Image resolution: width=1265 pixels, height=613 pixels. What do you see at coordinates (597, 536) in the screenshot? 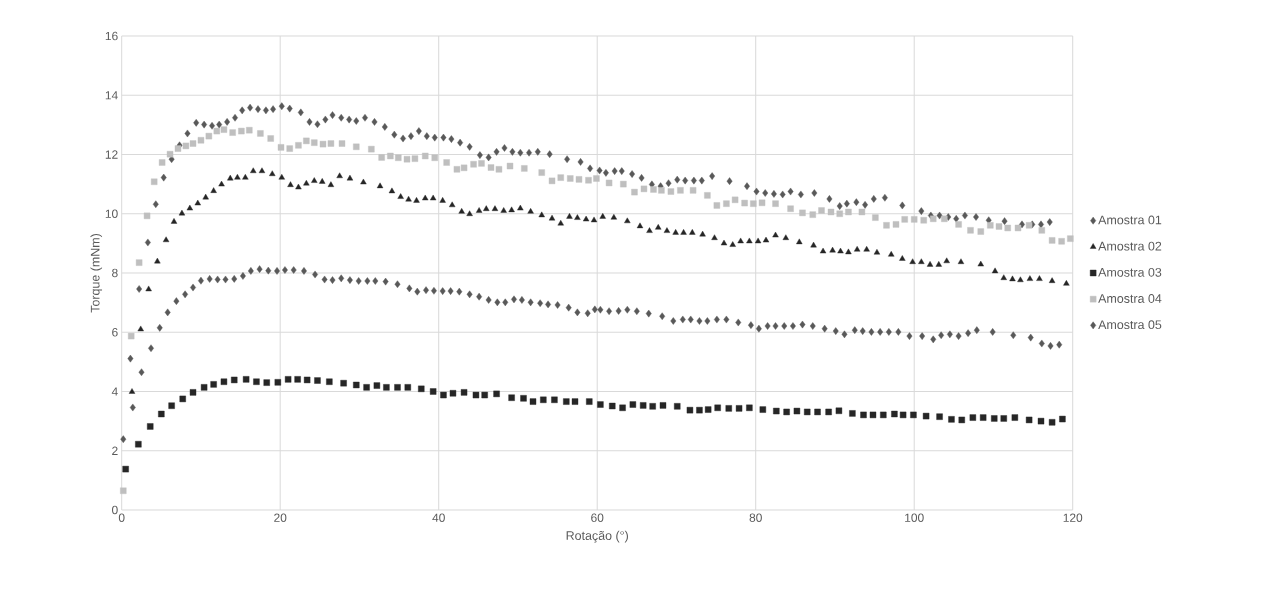
I see `x-axis-title: Rotação (°)` at bounding box center [597, 536].